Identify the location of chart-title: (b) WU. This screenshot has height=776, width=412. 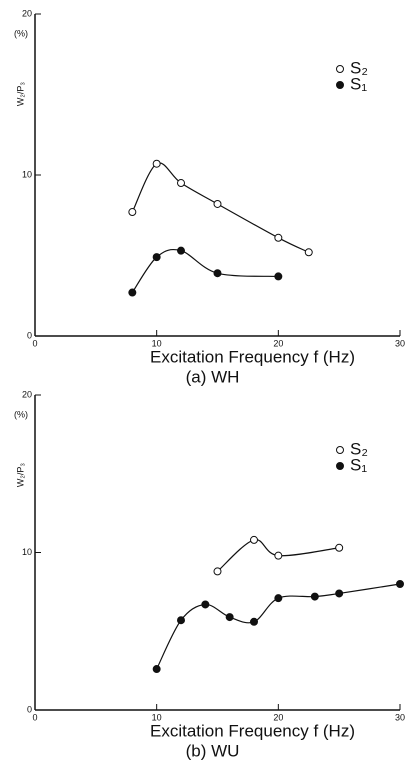
(213, 750).